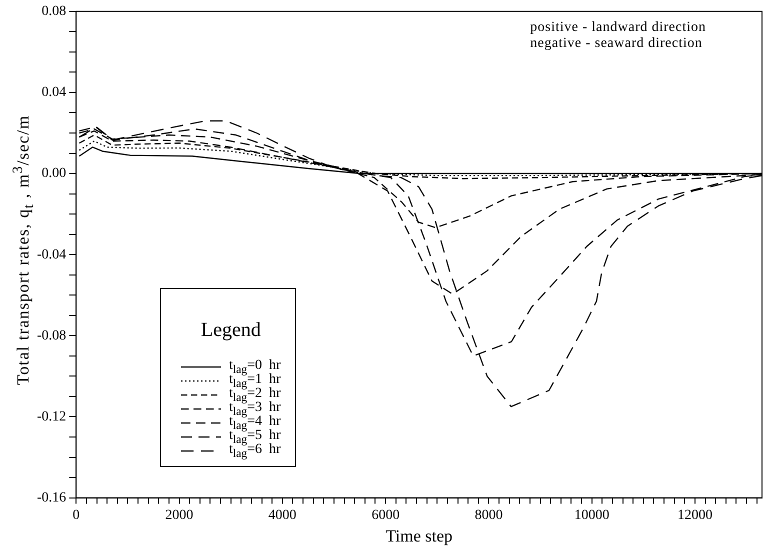 This screenshot has width=766, height=547. What do you see at coordinates (179, 515) in the screenshot?
I see `x-tick-label: 2000` at bounding box center [179, 515].